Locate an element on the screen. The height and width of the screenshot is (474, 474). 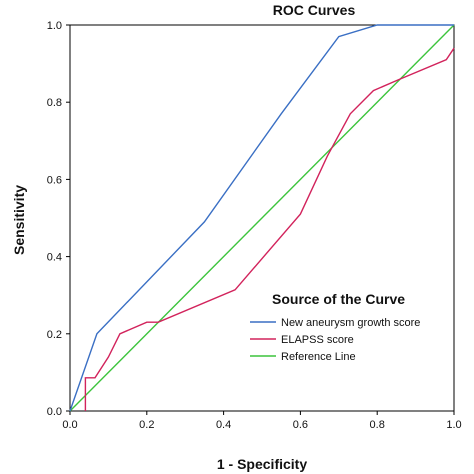
y-tick-label: 0.0 is located at coordinates (54, 412).